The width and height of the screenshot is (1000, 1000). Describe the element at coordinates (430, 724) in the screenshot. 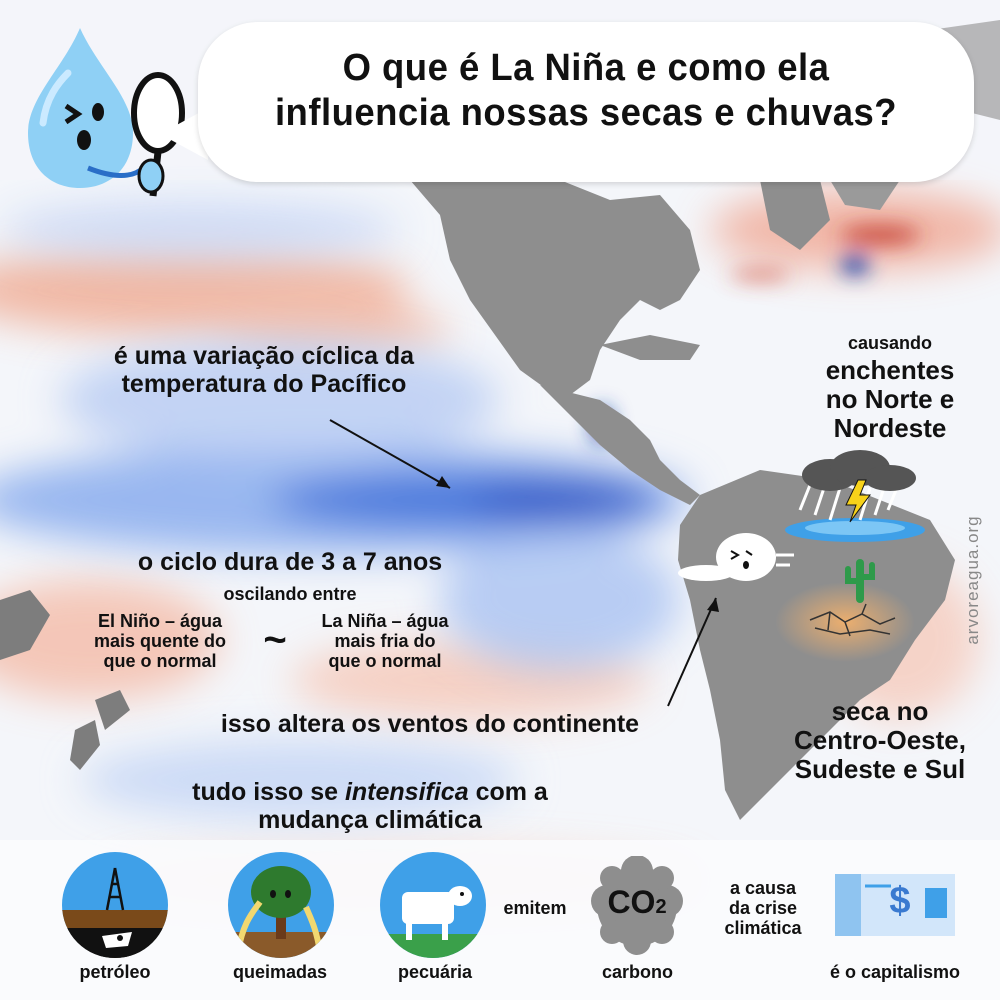

I see `annotation-ventos: isso altera os ventos do continente` at that location.